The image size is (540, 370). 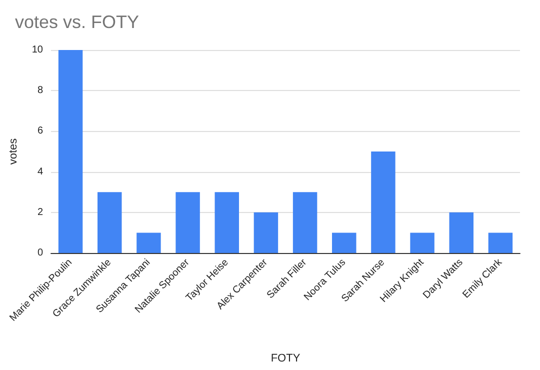 What do you see at coordinates (40, 172) in the screenshot?
I see `y-tick-label: 4` at bounding box center [40, 172].